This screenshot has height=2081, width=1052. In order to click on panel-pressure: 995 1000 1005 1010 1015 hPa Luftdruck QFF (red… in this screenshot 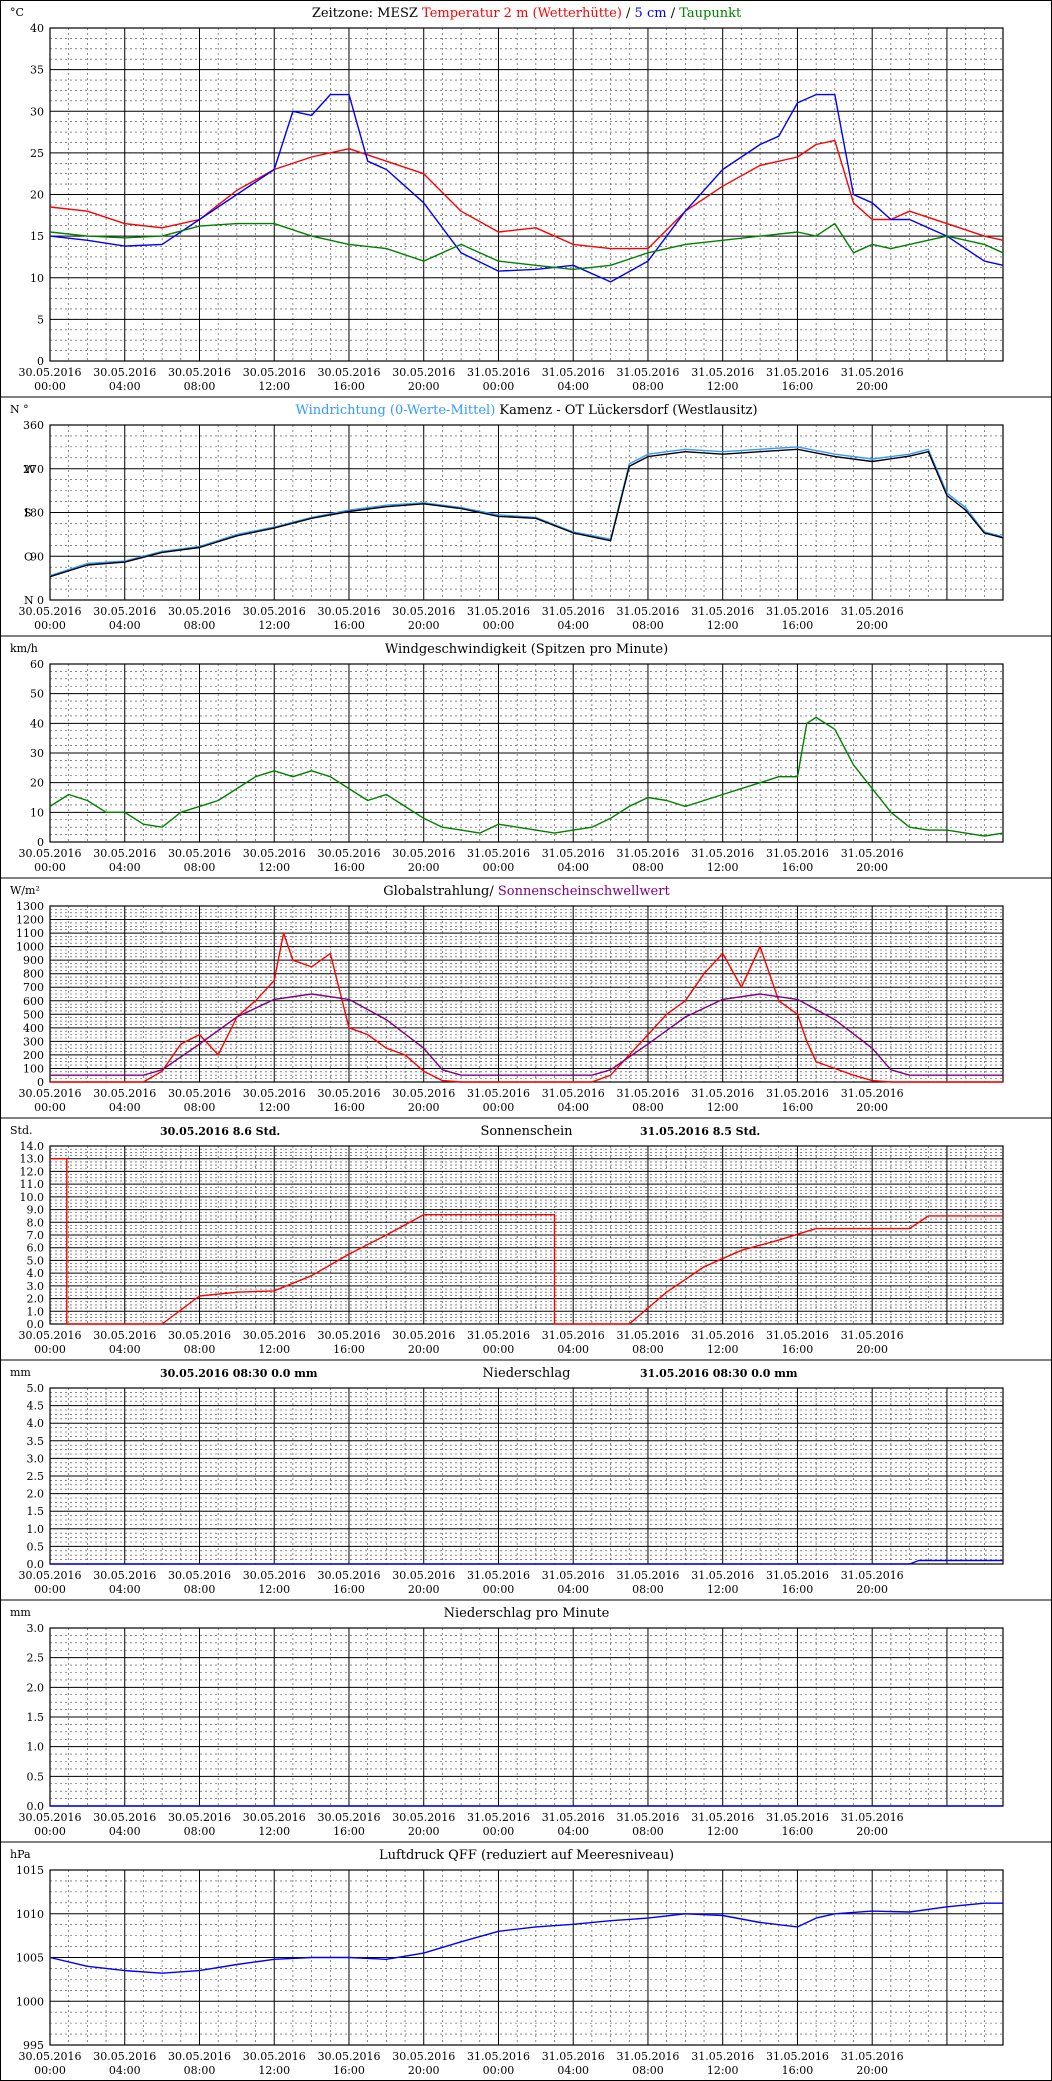, I will do `click(507, 1962)`.